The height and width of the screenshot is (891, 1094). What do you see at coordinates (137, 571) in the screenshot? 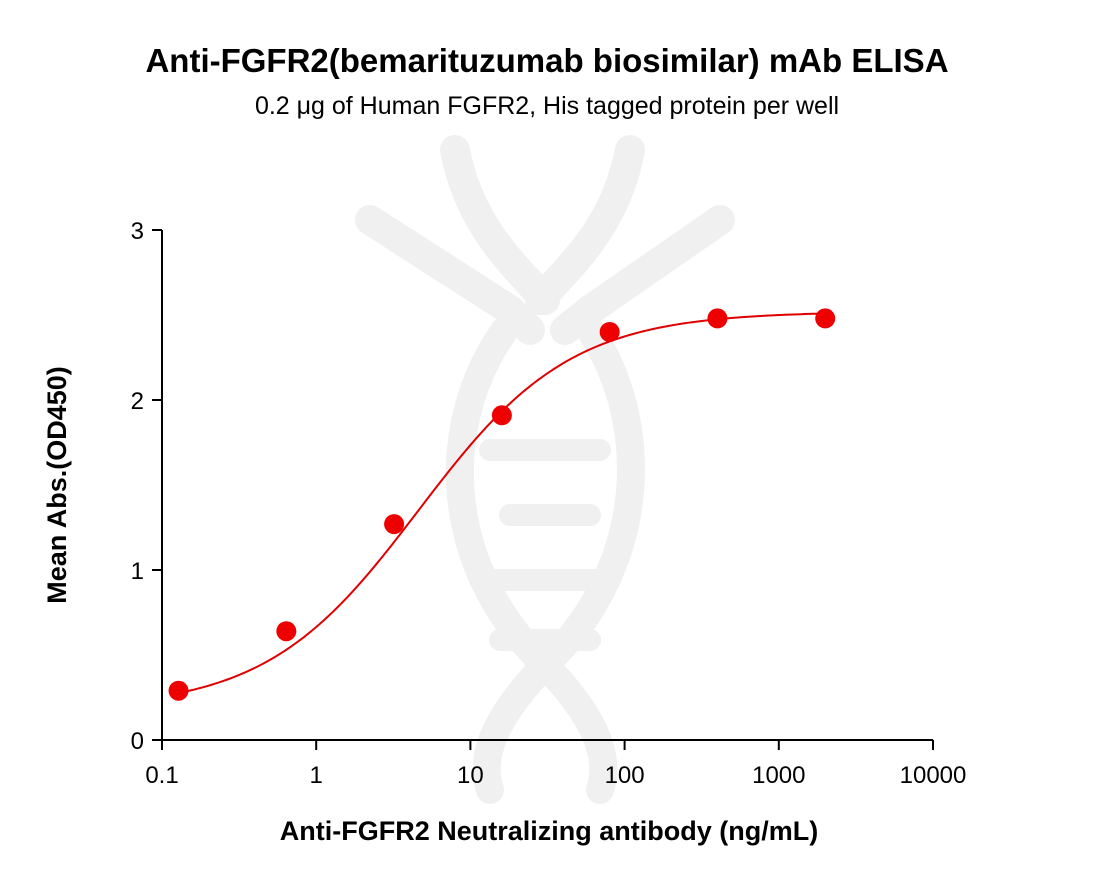
I see `y-tick-label-1: 1` at bounding box center [137, 571].